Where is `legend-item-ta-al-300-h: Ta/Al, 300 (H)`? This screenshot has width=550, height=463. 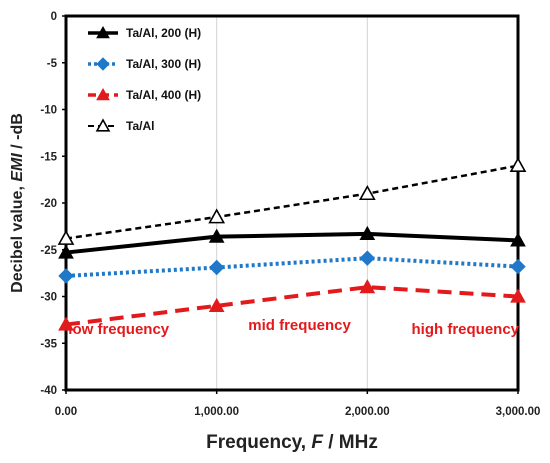 legend-item-ta-al-300-h: Ta/Al, 300 (H) is located at coordinates (144, 64).